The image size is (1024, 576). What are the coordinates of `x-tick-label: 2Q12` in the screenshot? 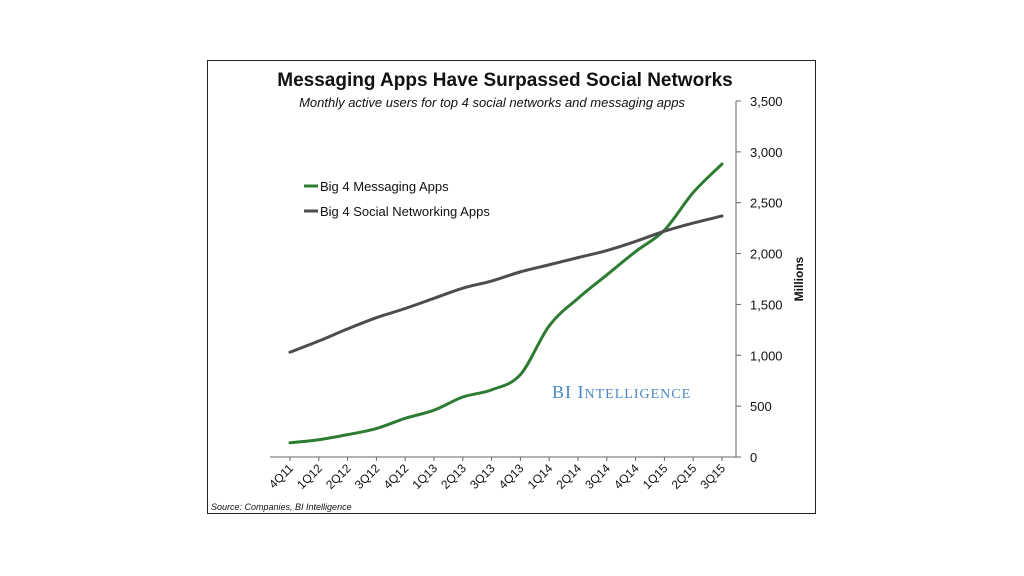 It's located at (338, 476).